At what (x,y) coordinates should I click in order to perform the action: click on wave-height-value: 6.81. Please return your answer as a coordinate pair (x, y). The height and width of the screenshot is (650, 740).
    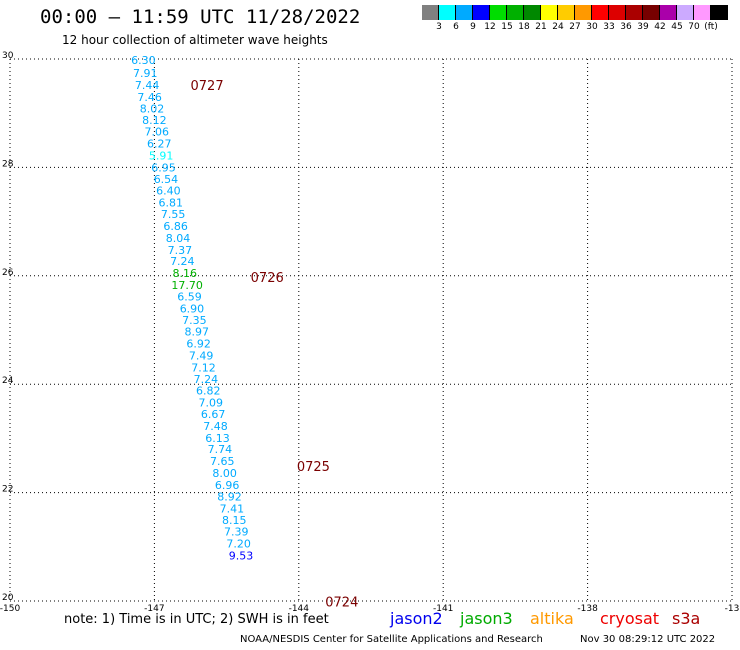
    Looking at the image, I should click on (171, 203).